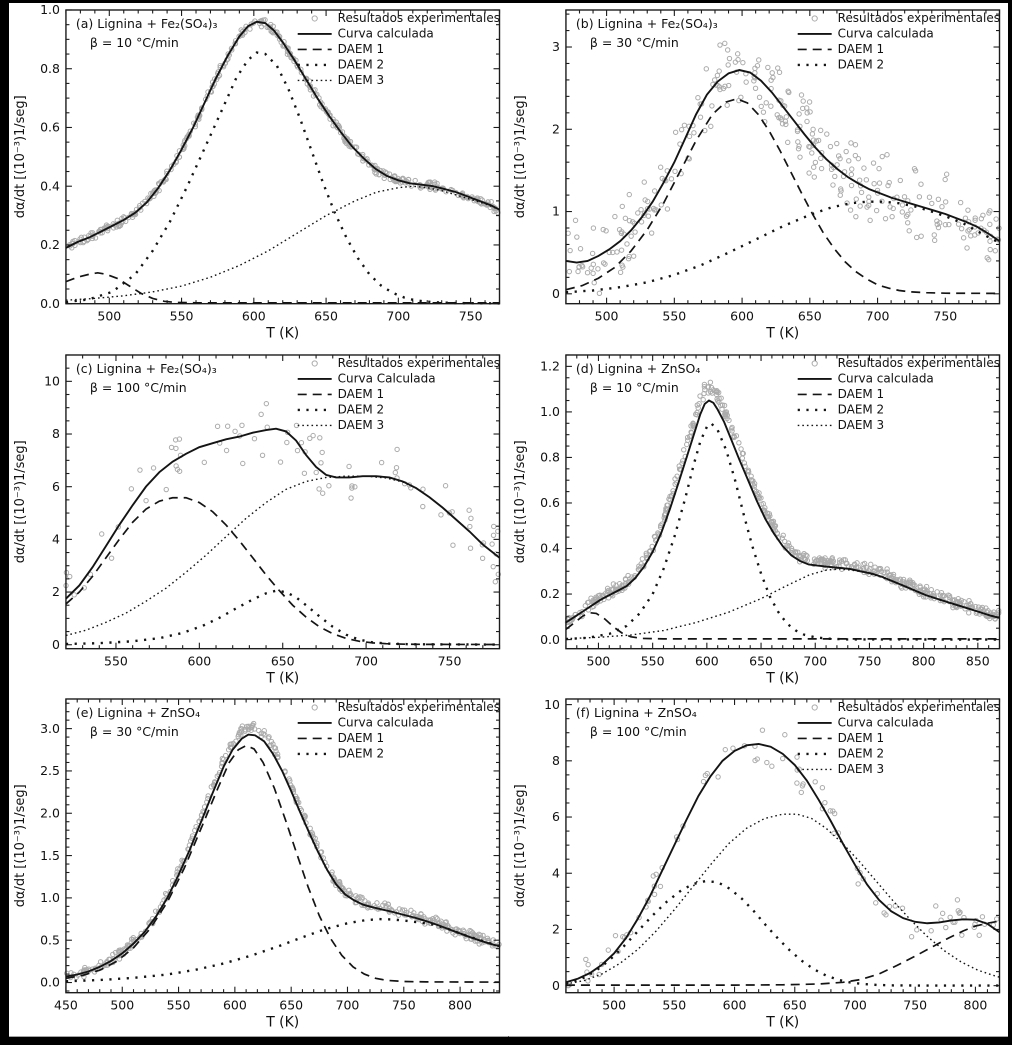  What do you see at coordinates (387, 378) in the screenshot?
I see `legend-label: Curva Calculada` at bounding box center [387, 378].